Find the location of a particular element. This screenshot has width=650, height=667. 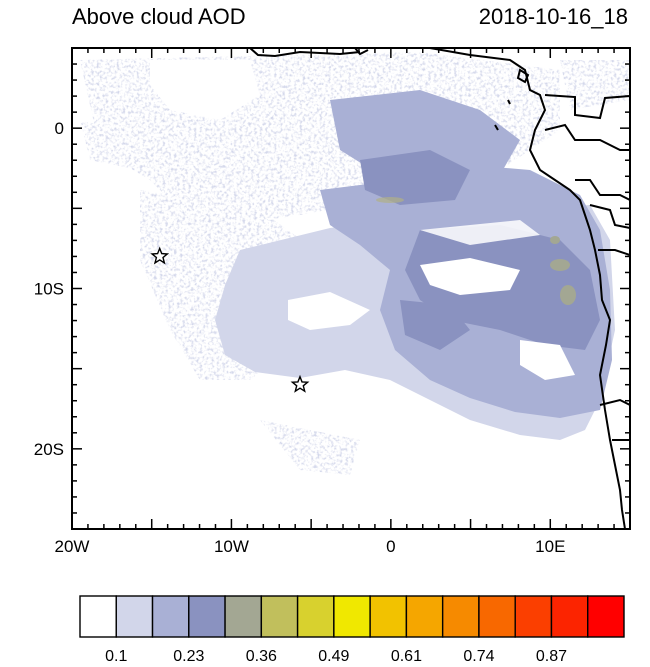

lon-tick-label: 10E is located at coordinates (550, 546).